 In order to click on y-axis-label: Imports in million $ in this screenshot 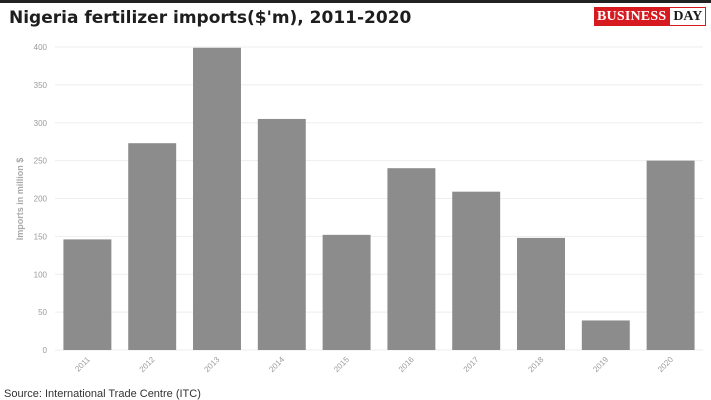, I will do `click(20, 199)`.